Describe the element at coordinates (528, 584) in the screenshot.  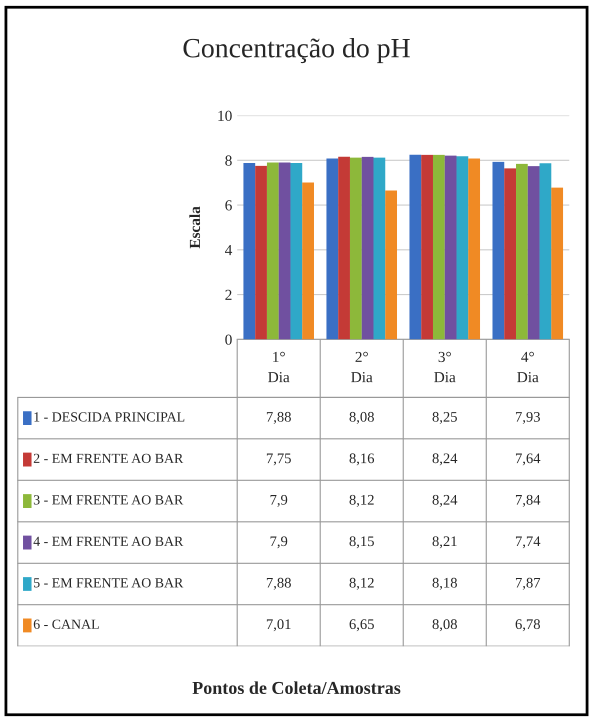
I see `data-label: 7,87` at that location.